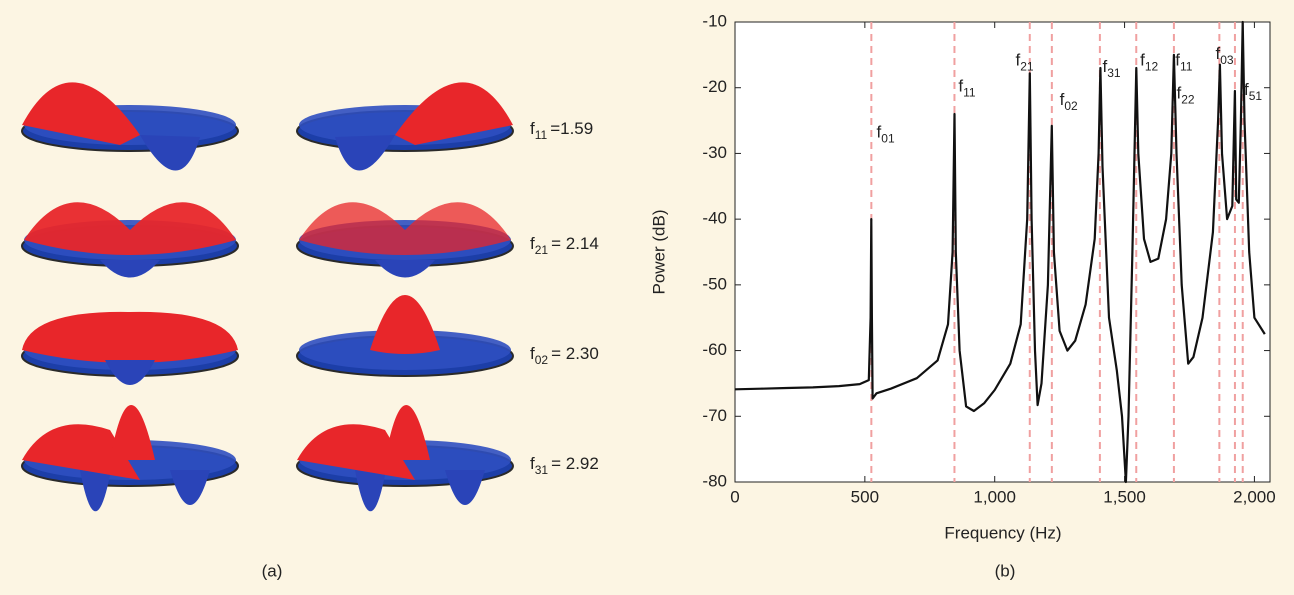 The height and width of the screenshot is (595, 1294). I want to click on peak-label: f01, so click(886, 134).